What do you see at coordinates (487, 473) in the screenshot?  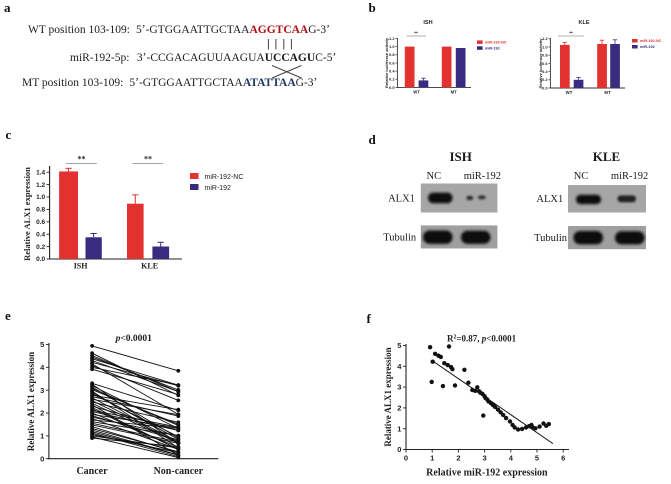 I see `svg-text: Relative miR-192 expression` at bounding box center [487, 473].